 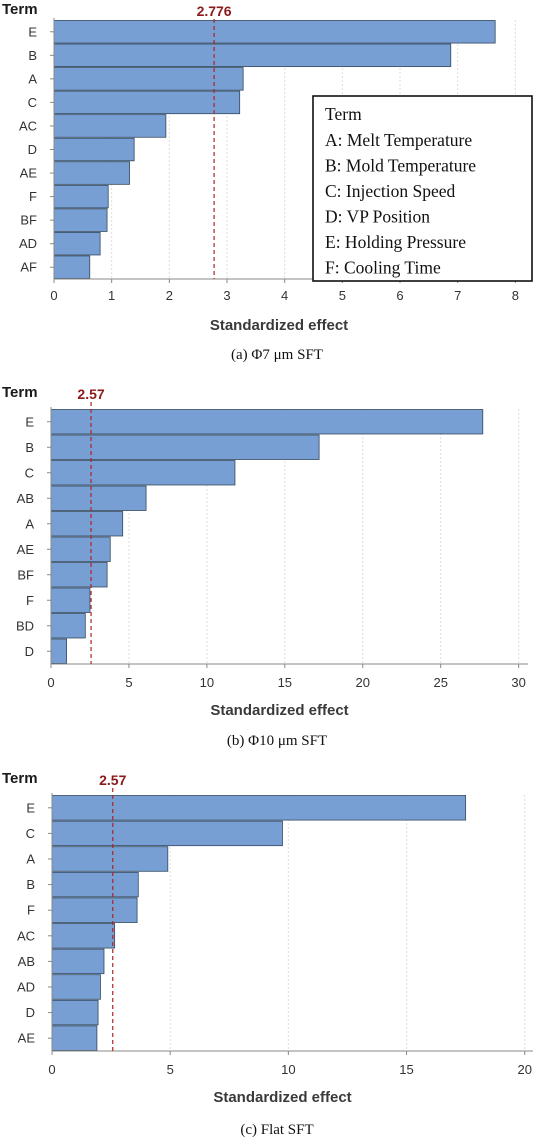 What do you see at coordinates (399, 295) in the screenshot?
I see `x-tick-label: 6` at bounding box center [399, 295].